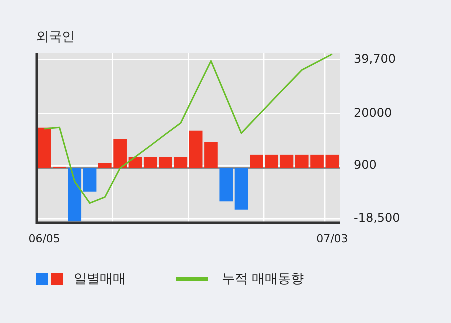 The width and height of the screenshot is (451, 323). Describe the element at coordinates (332, 239) in the screenshot. I see `x-tick-label: 07/03` at that location.